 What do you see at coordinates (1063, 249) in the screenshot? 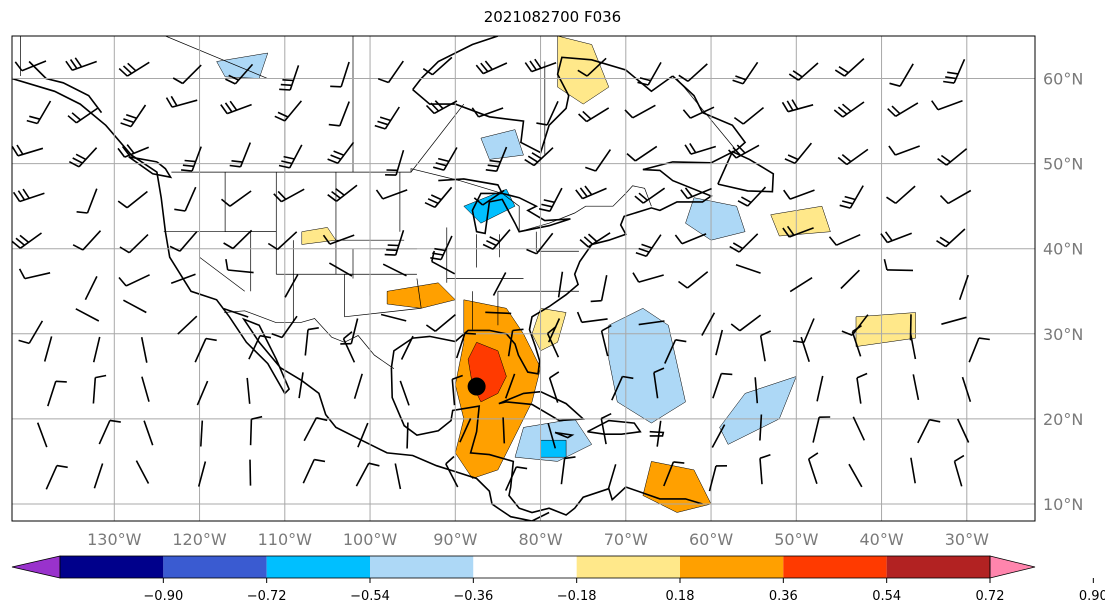
I see `latitude-tick-label: 40°N` at bounding box center [1063, 249].